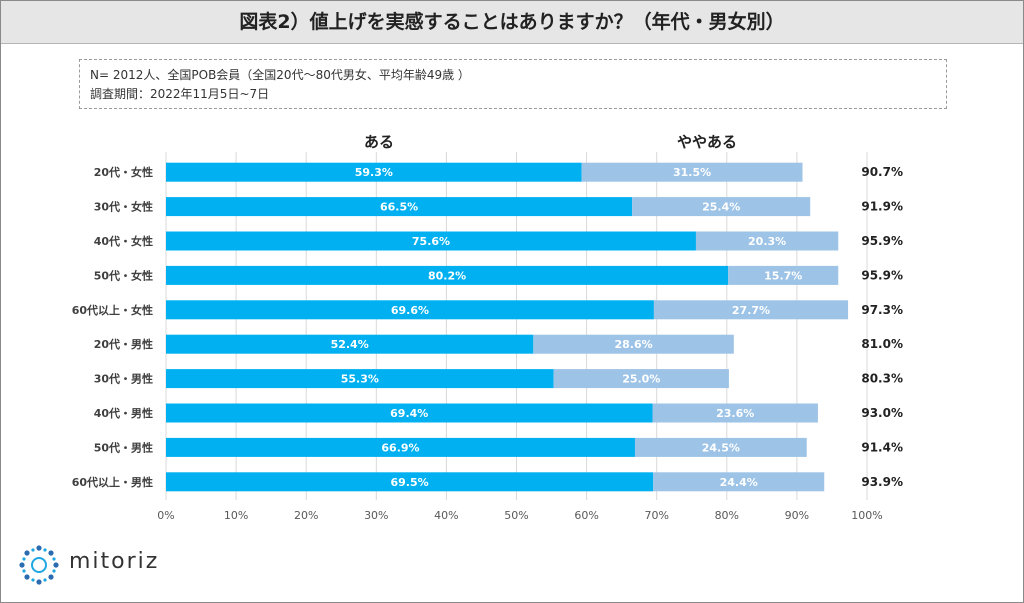  What do you see at coordinates (123, 241) in the screenshot?
I see `category-label: 40代・女性` at bounding box center [123, 241].